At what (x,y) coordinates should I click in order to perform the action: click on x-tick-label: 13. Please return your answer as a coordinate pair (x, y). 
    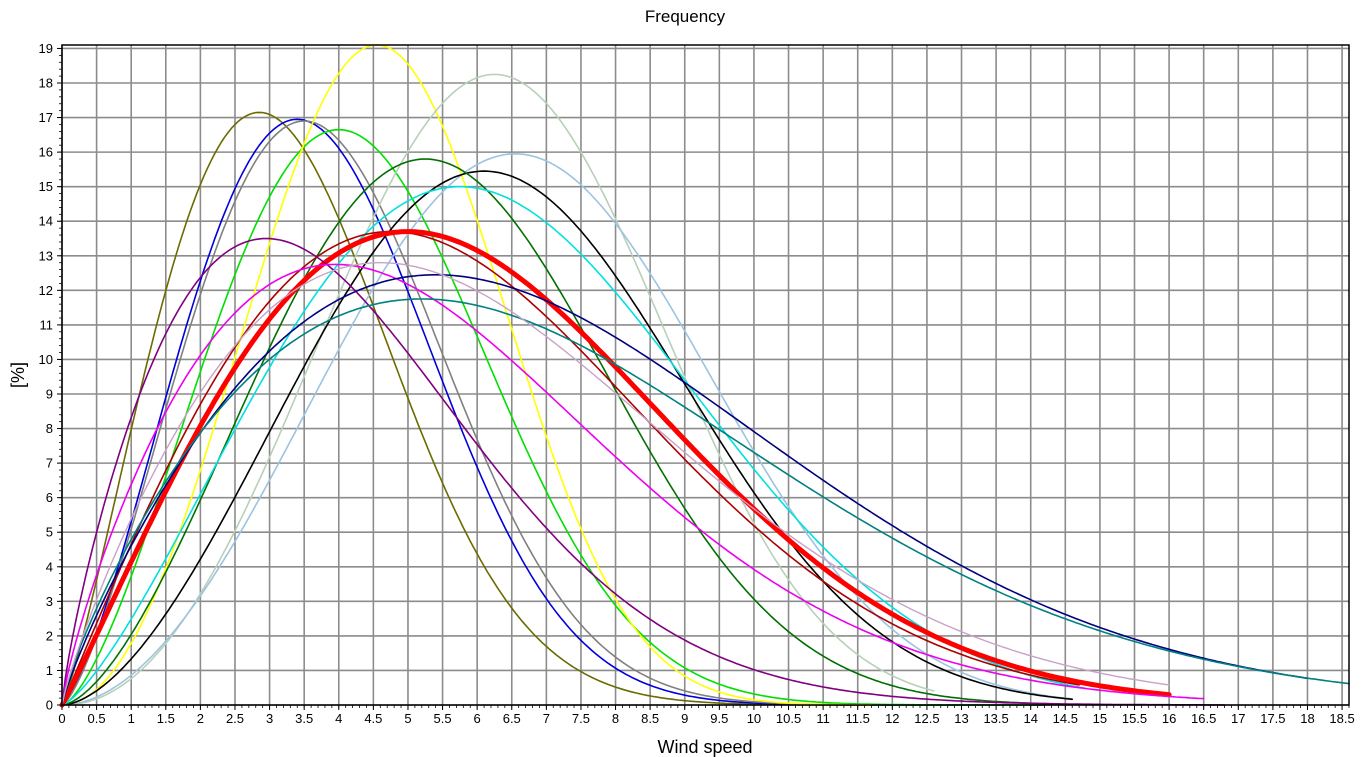
    Looking at the image, I should click on (961, 718).